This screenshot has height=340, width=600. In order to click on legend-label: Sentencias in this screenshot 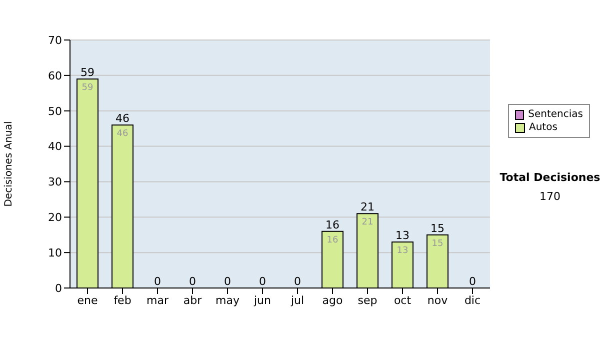, I will do `click(555, 114)`.